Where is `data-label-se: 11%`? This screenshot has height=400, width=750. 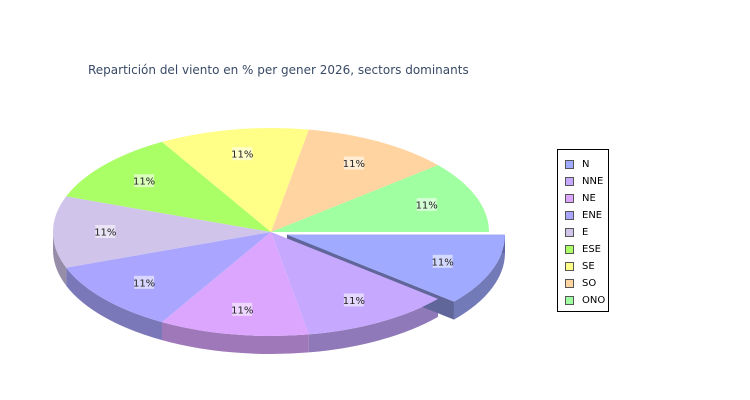 data-label-se: 11% is located at coordinates (242, 155).